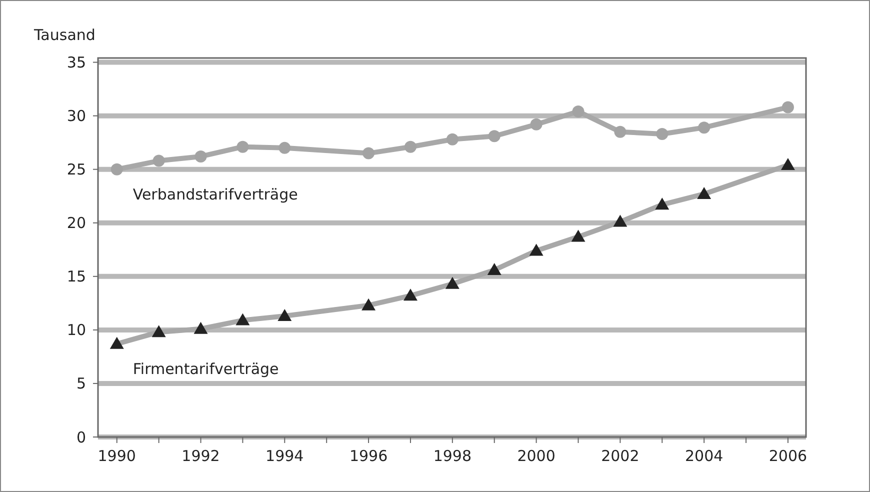  What do you see at coordinates (76, 277) in the screenshot?
I see `y-tick-label: 15` at bounding box center [76, 277].